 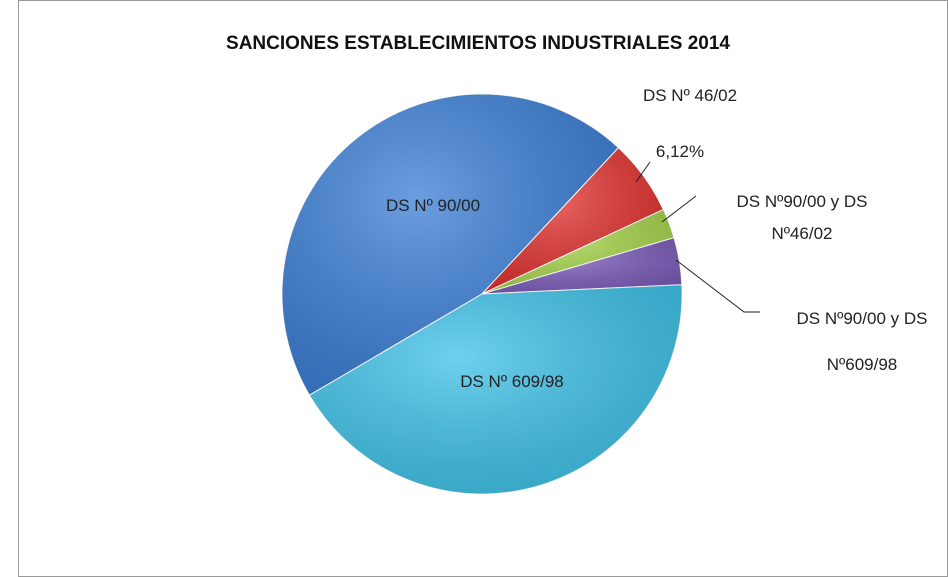 What do you see at coordinates (512, 381) in the screenshot?
I see `slice-label: DS Nº 609/98` at bounding box center [512, 381].